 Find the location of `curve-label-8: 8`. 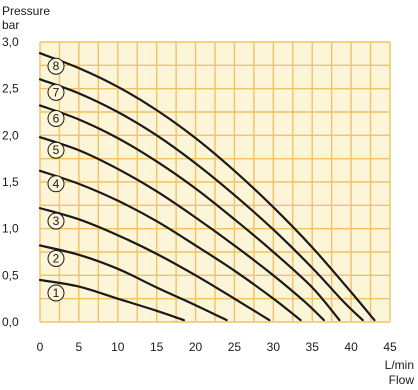

curve-label-8: 8 is located at coordinates (56, 66).